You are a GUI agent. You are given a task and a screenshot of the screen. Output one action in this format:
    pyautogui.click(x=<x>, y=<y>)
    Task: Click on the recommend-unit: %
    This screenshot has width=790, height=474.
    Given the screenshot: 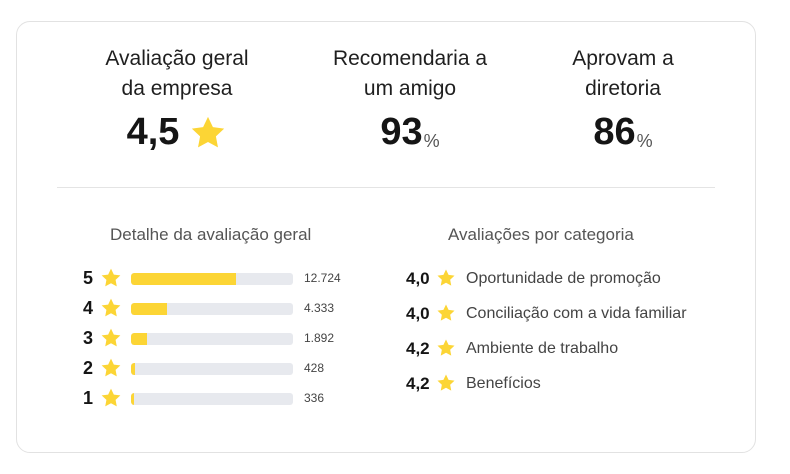 What is the action you would take?
    pyautogui.click(x=431, y=141)
    